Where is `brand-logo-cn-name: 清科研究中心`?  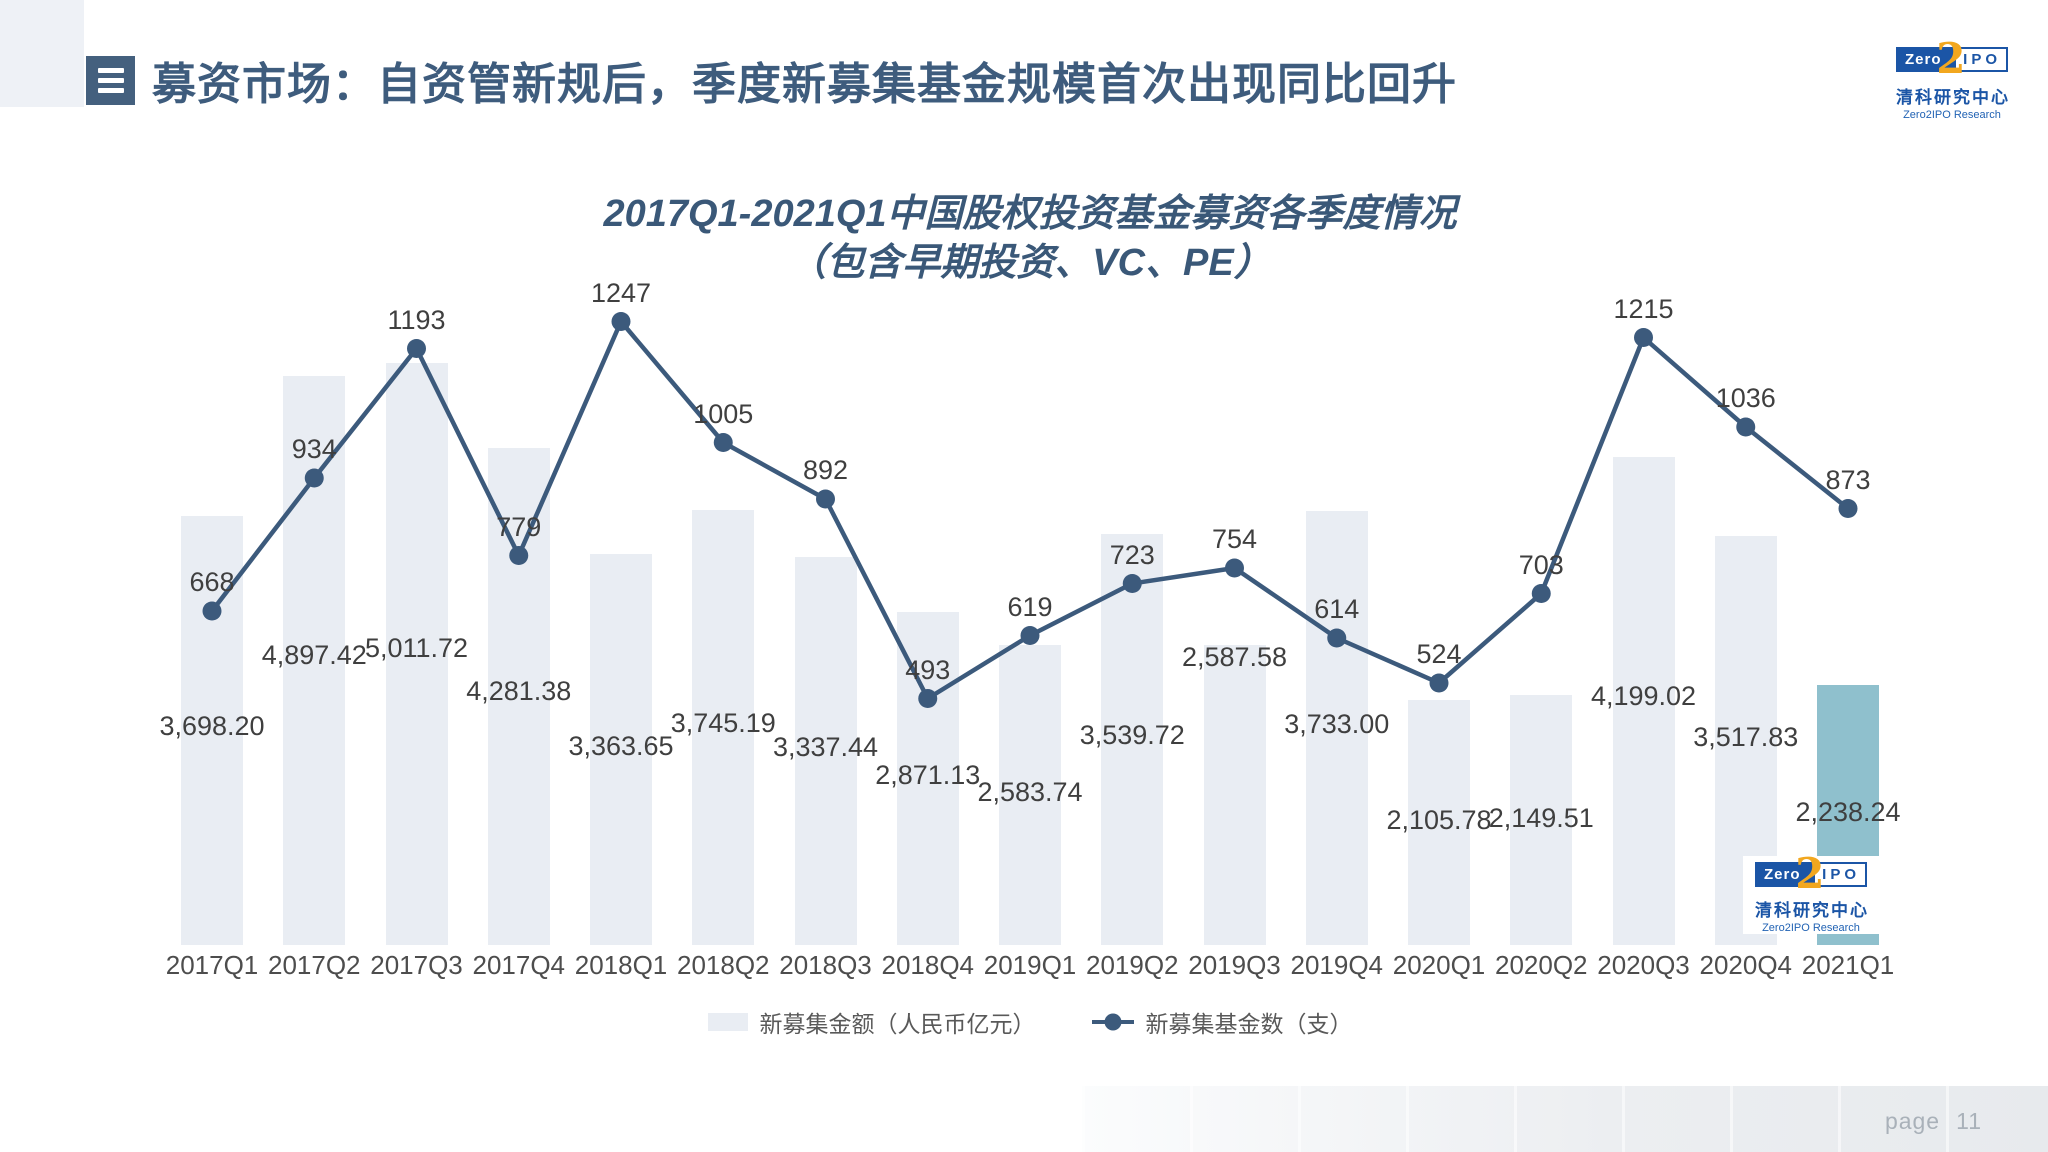
brand-logo-cn-name: 清科研究中心 is located at coordinates (1953, 97).